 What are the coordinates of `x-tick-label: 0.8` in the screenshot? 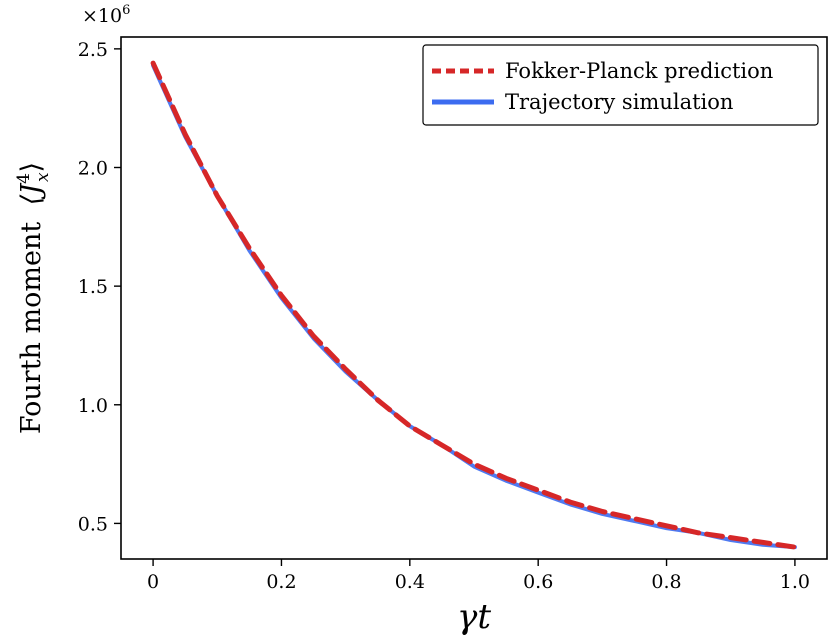 It's located at (666, 582).